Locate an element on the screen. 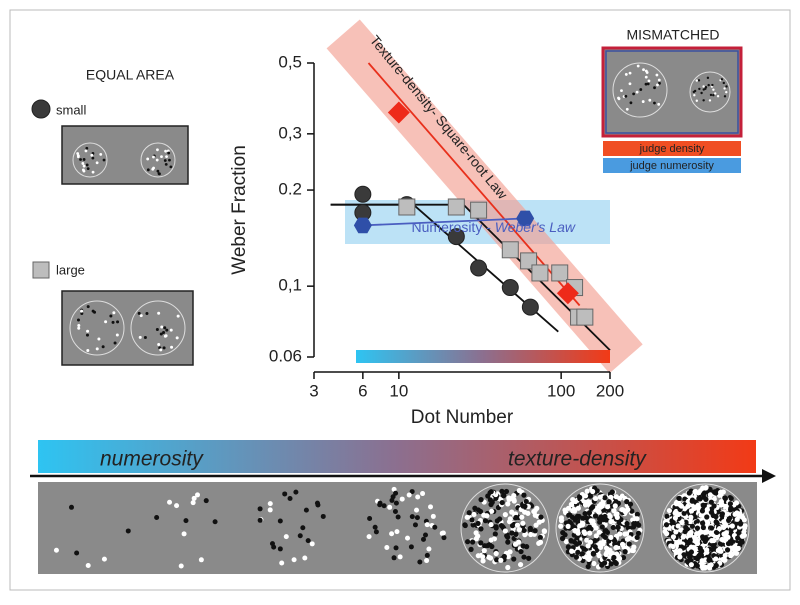 This screenshot has height=605, width=800. judge-numerosity-bar is located at coordinates (672, 165).